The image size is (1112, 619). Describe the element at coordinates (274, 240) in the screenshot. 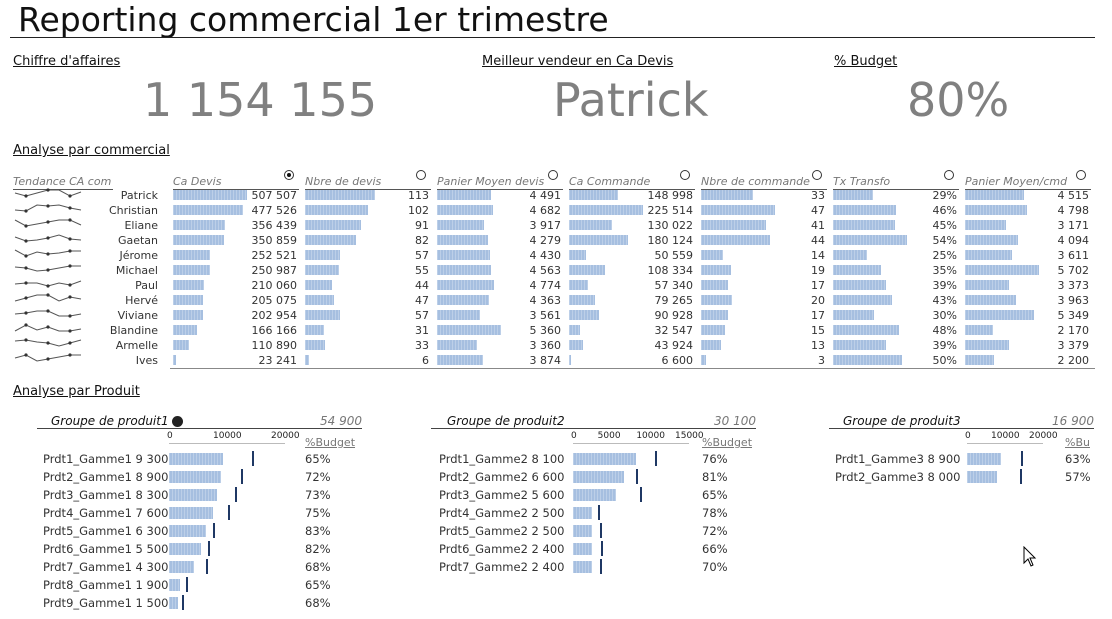

I see `cell-ca-devis: 350 859` at that location.